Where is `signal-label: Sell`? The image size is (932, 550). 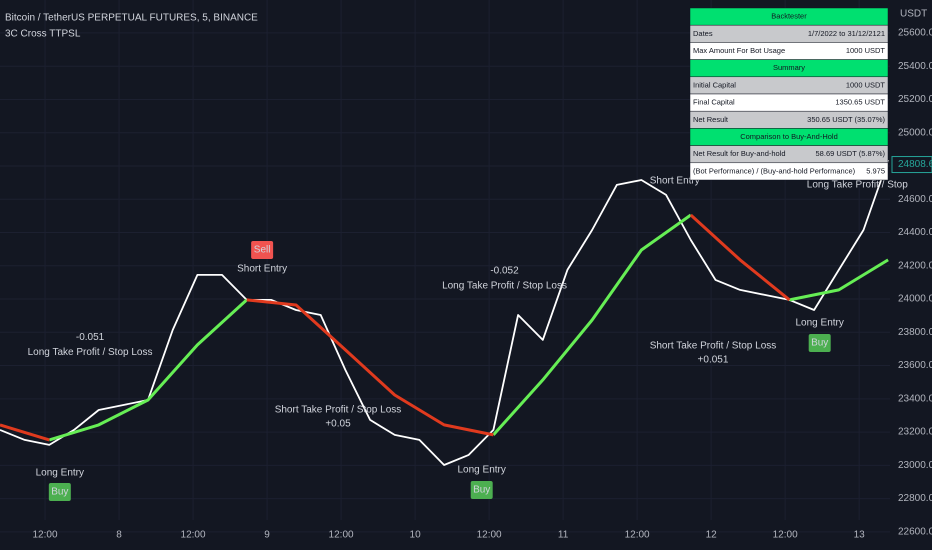
signal-label: Sell is located at coordinates (262, 250).